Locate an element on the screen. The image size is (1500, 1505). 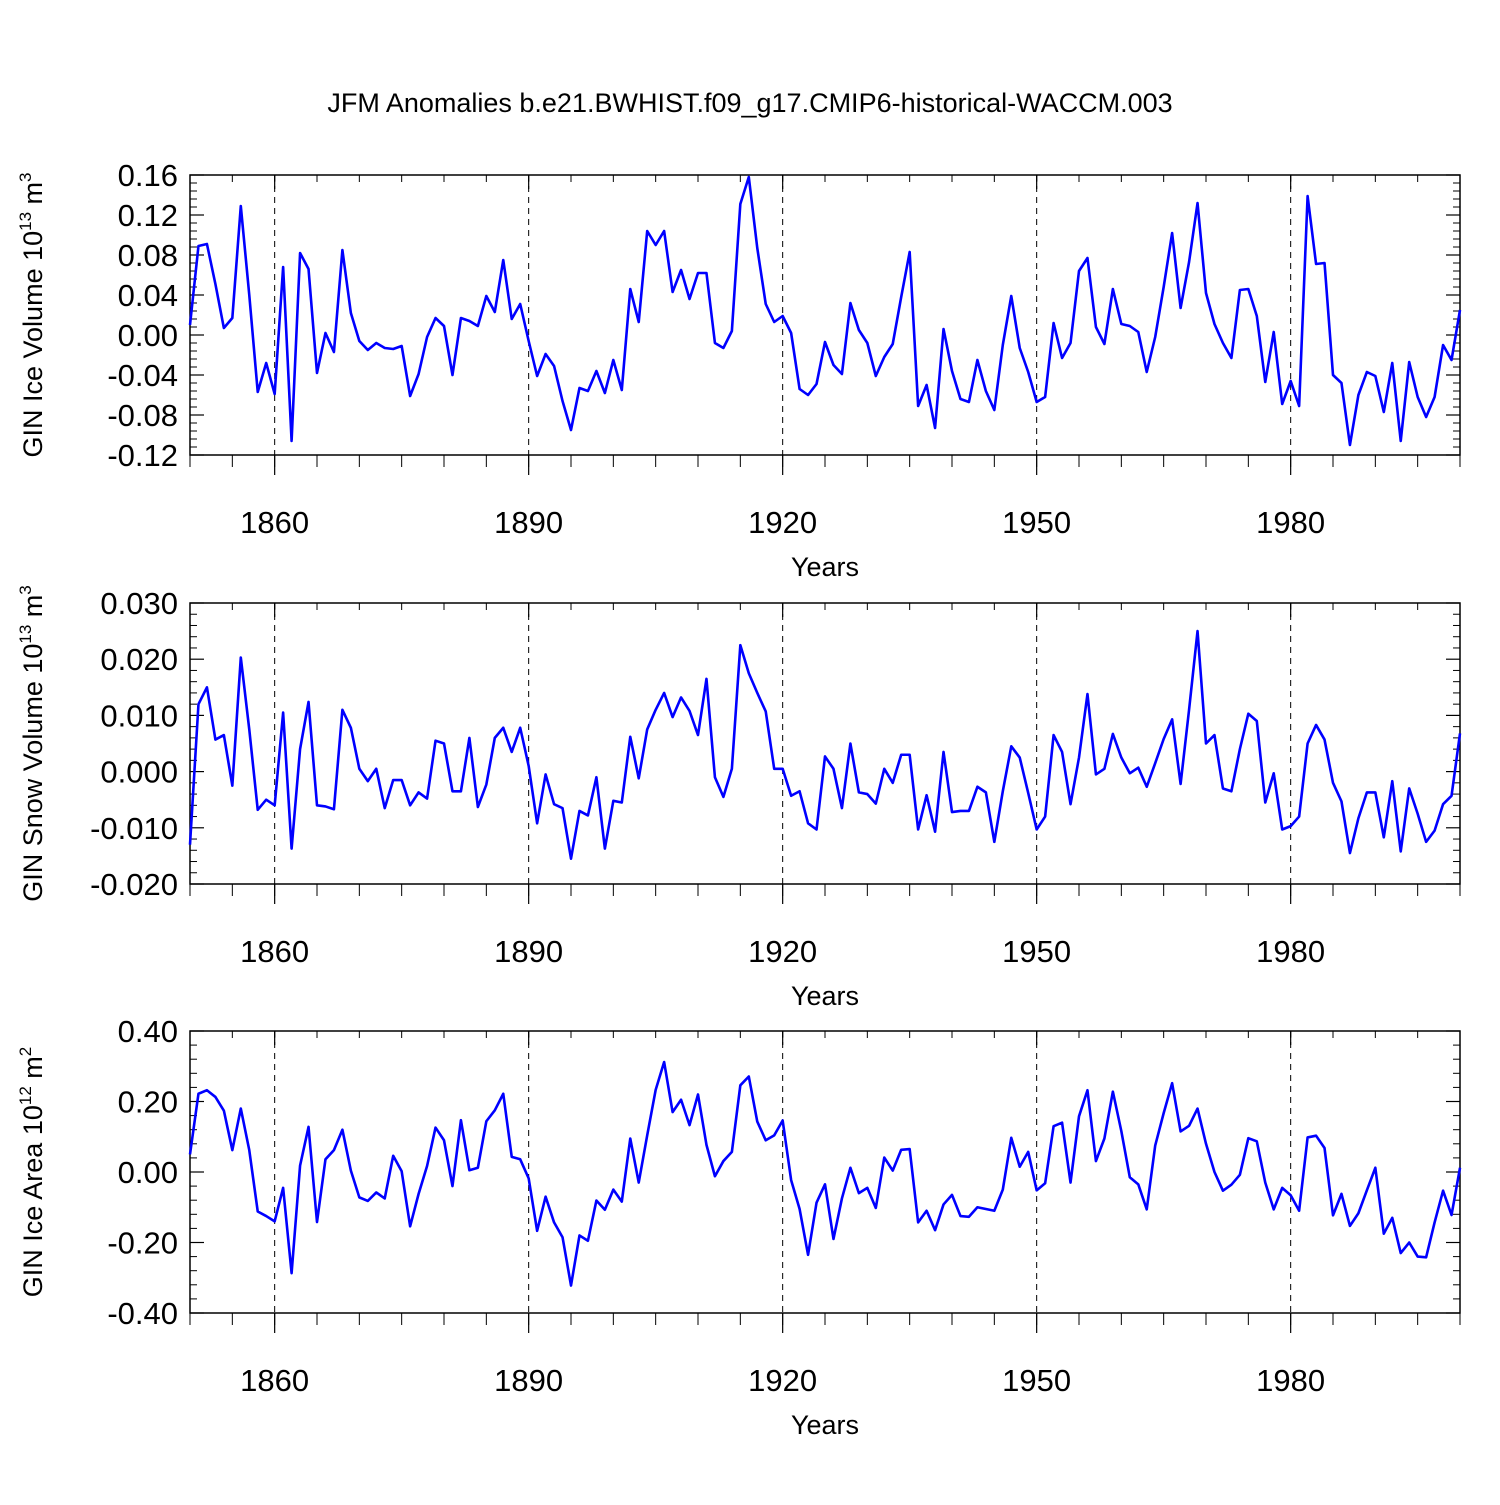
y-tick-label: -0.010 is located at coordinates (134, 828).